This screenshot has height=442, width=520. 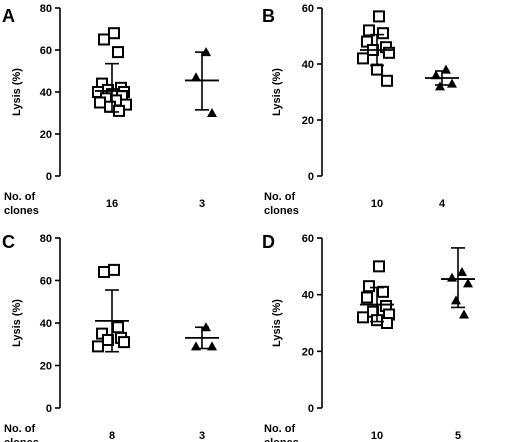 I want to click on clone-count-label: 5, so click(x=458, y=436).